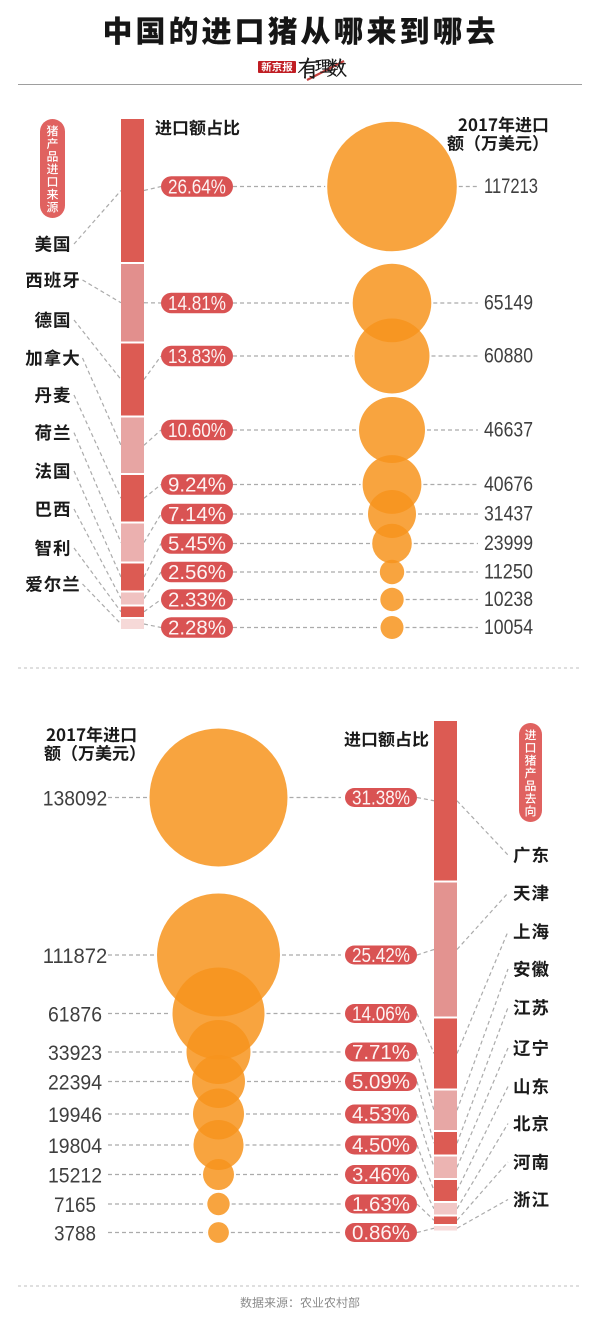 This screenshot has height=1334, width=600. What do you see at coordinates (381, 1053) in the screenshot?
I see `svg-text: 7.71%` at bounding box center [381, 1053].